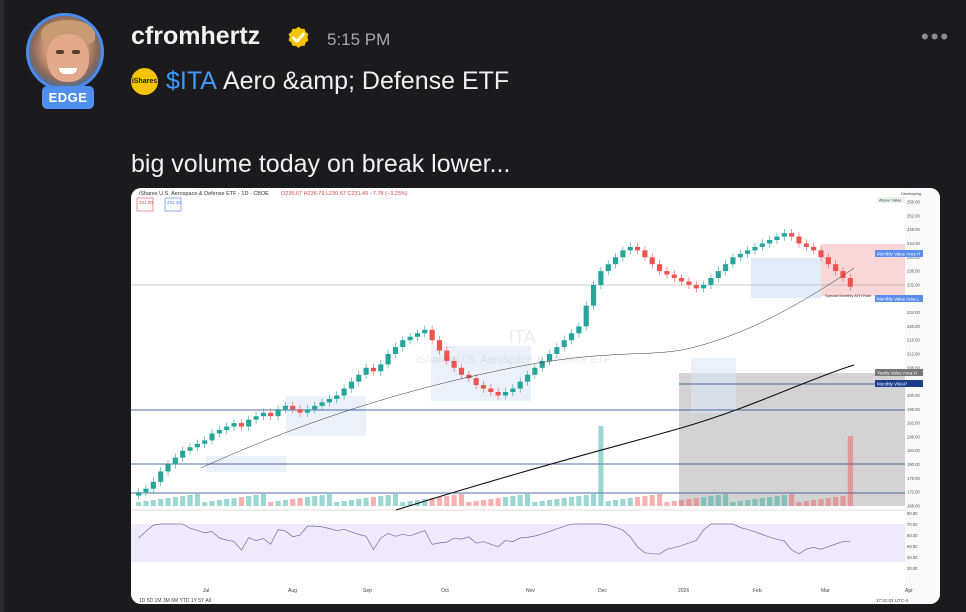 This screenshot has height=612, width=966. What do you see at coordinates (191, 80) in the screenshot?
I see `ticker-link: $ITA` at bounding box center [191, 80].